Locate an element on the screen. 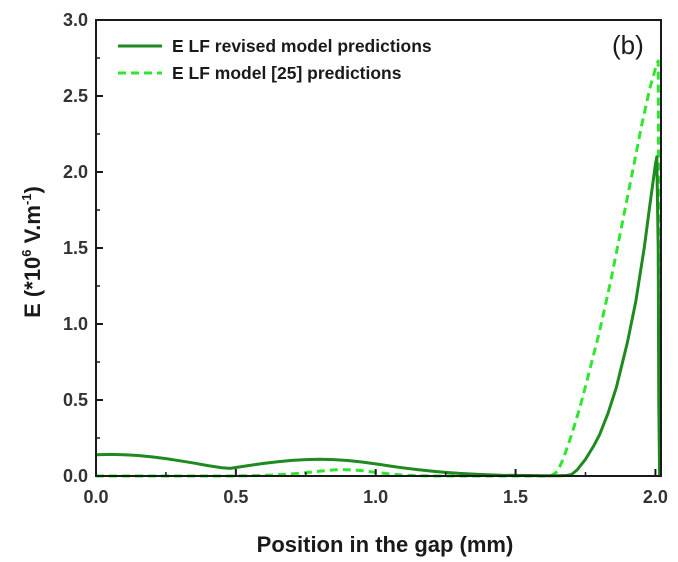 Image resolution: width=678 pixels, height=562 pixels. x-tick-label: 0.0 is located at coordinates (95, 497).